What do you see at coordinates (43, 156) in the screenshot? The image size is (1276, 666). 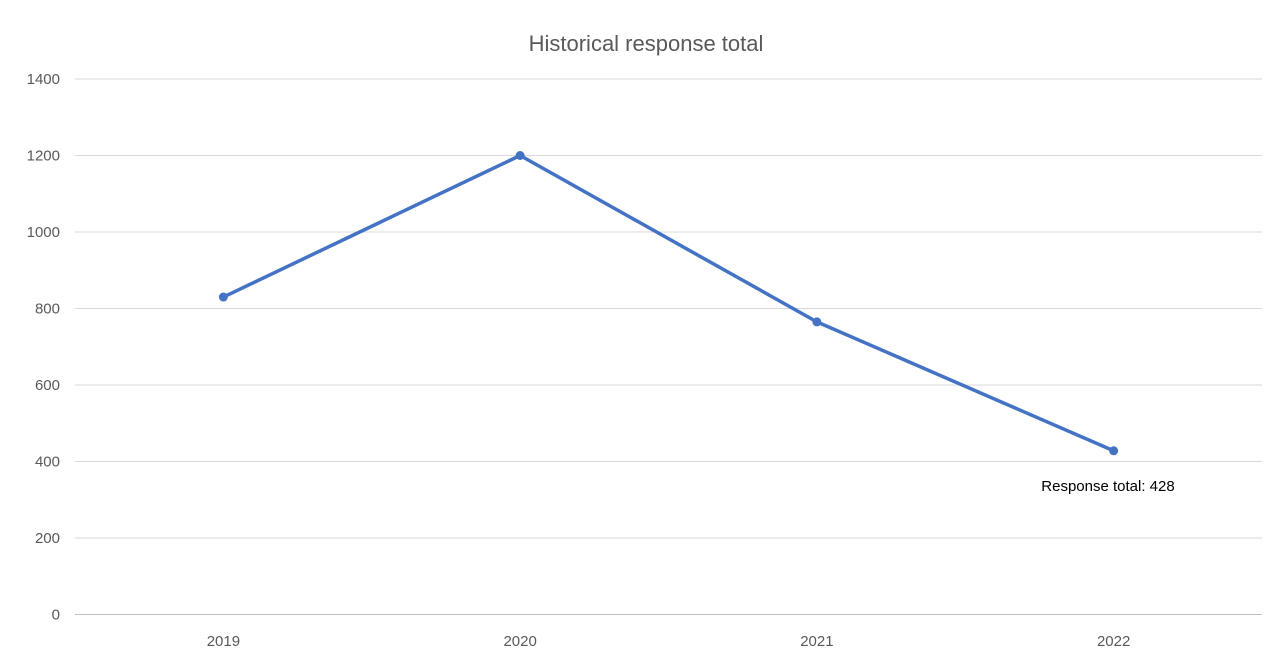 I see `y-tick-label: 1200` at bounding box center [43, 156].